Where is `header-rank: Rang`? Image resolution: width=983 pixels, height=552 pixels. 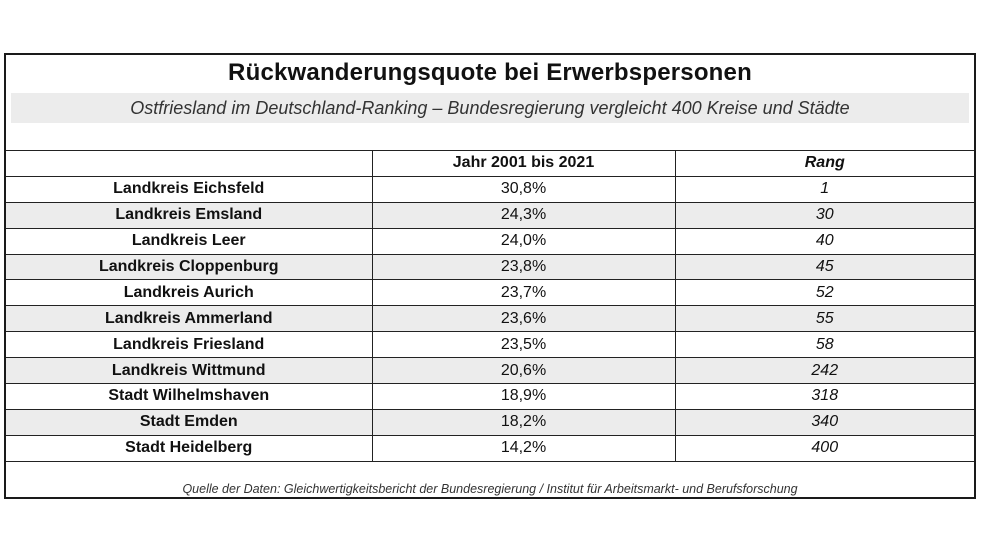 header-rank: Rang is located at coordinates (824, 163).